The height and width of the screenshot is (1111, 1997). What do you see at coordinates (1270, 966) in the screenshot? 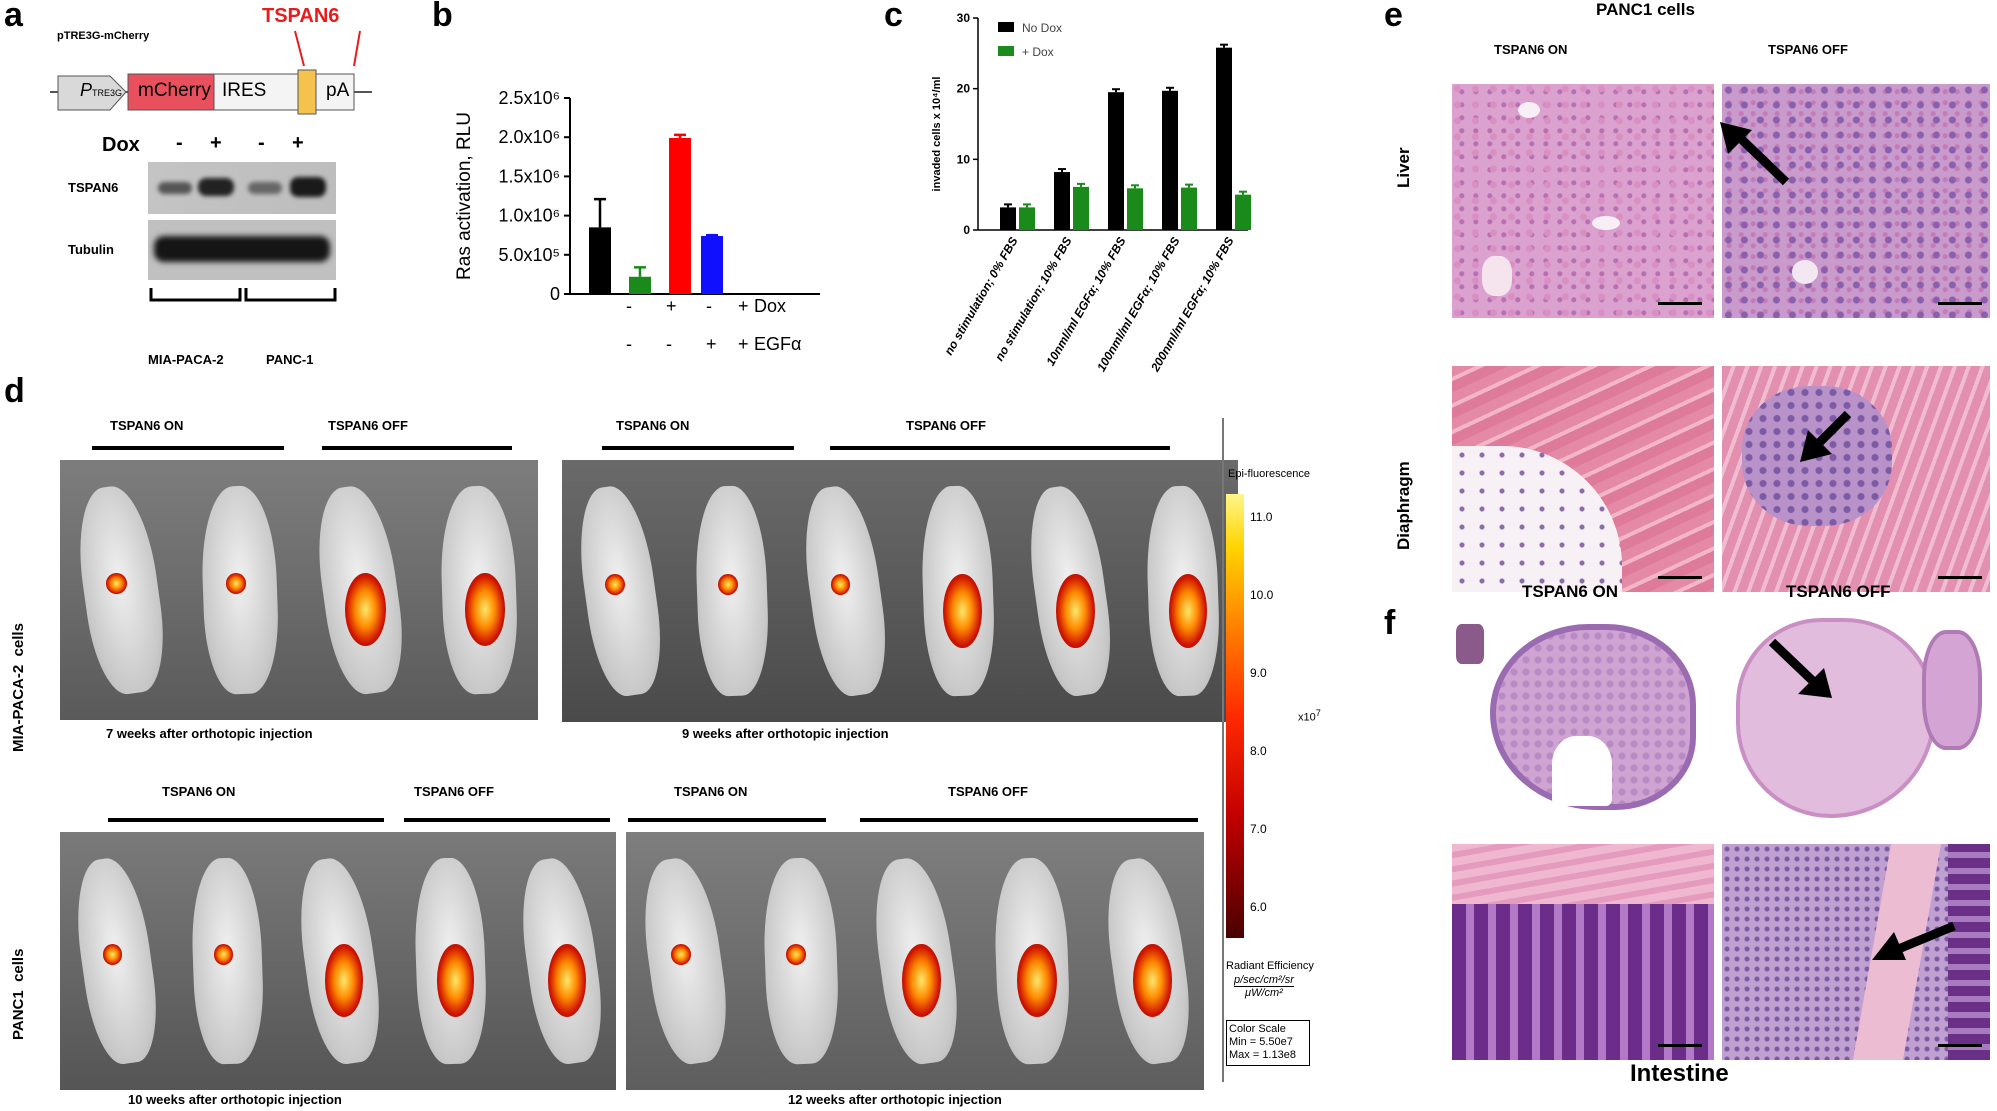
I see `colorbar-unit-title: Radiant Efficiency` at bounding box center [1270, 966].